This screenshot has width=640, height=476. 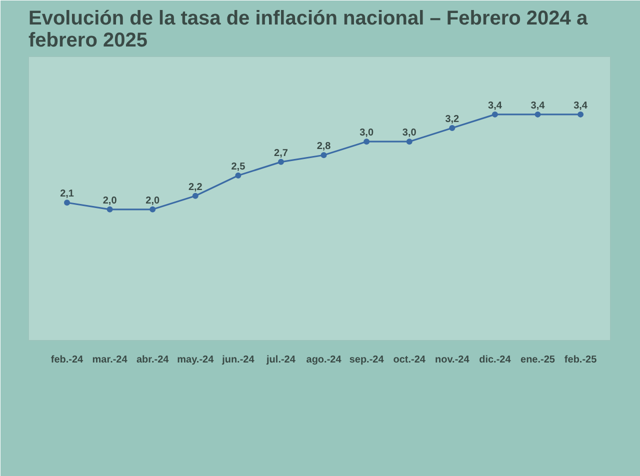 What do you see at coordinates (110, 360) in the screenshot?
I see `x-tick-label: mar.-24` at bounding box center [110, 360].